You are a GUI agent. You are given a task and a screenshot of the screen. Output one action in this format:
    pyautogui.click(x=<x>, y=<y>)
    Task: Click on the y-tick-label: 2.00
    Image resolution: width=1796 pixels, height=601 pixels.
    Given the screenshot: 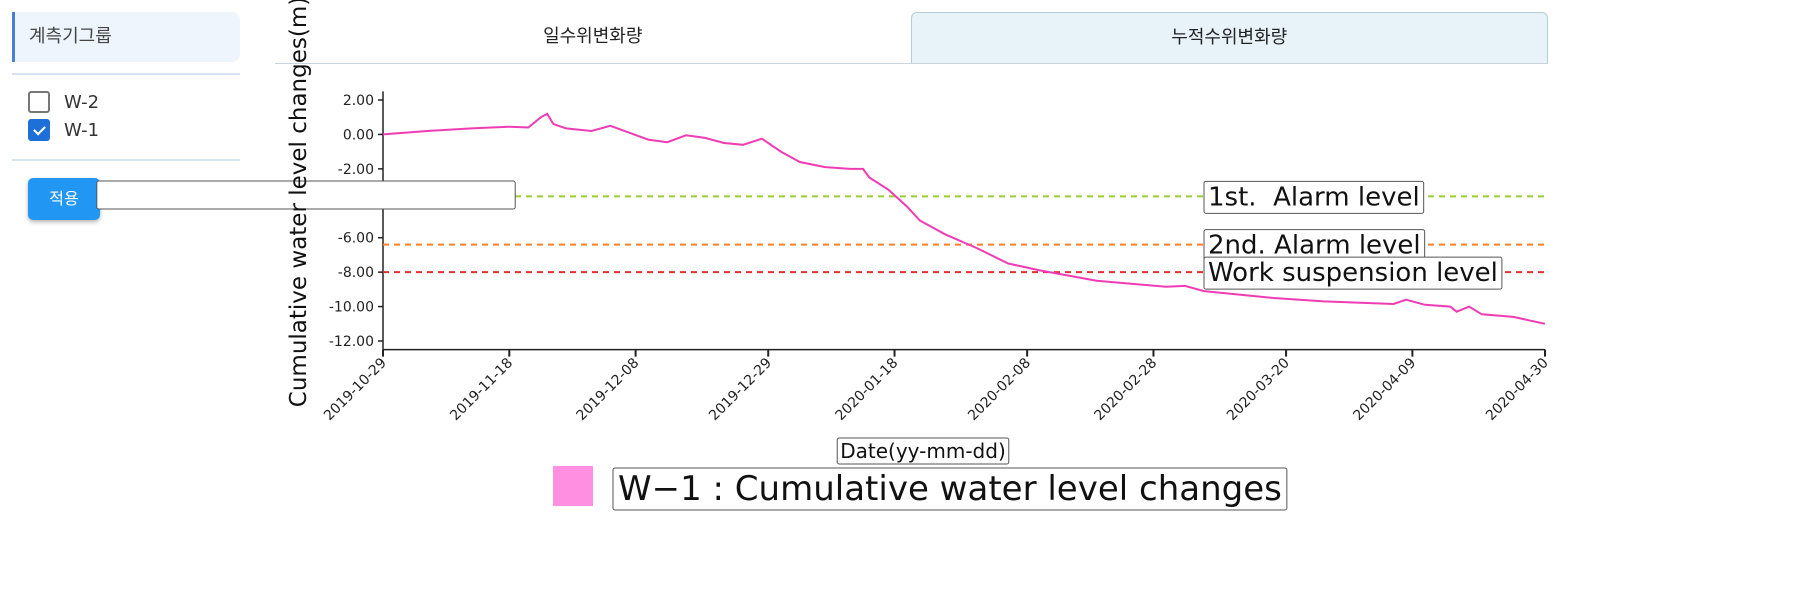 What is the action you would take?
    pyautogui.click(x=358, y=101)
    